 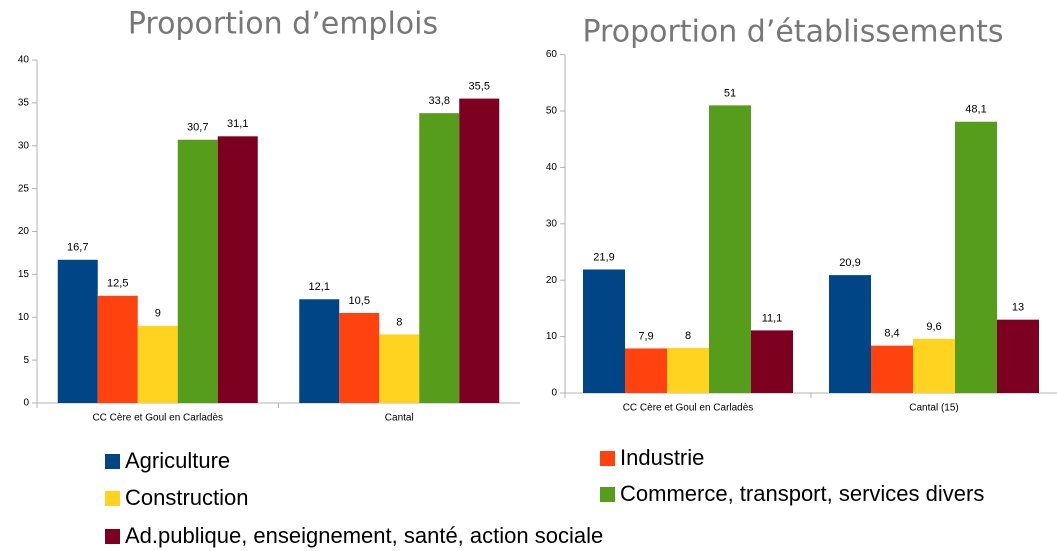 What do you see at coordinates (158, 314) in the screenshot?
I see `value-label: 9` at bounding box center [158, 314].